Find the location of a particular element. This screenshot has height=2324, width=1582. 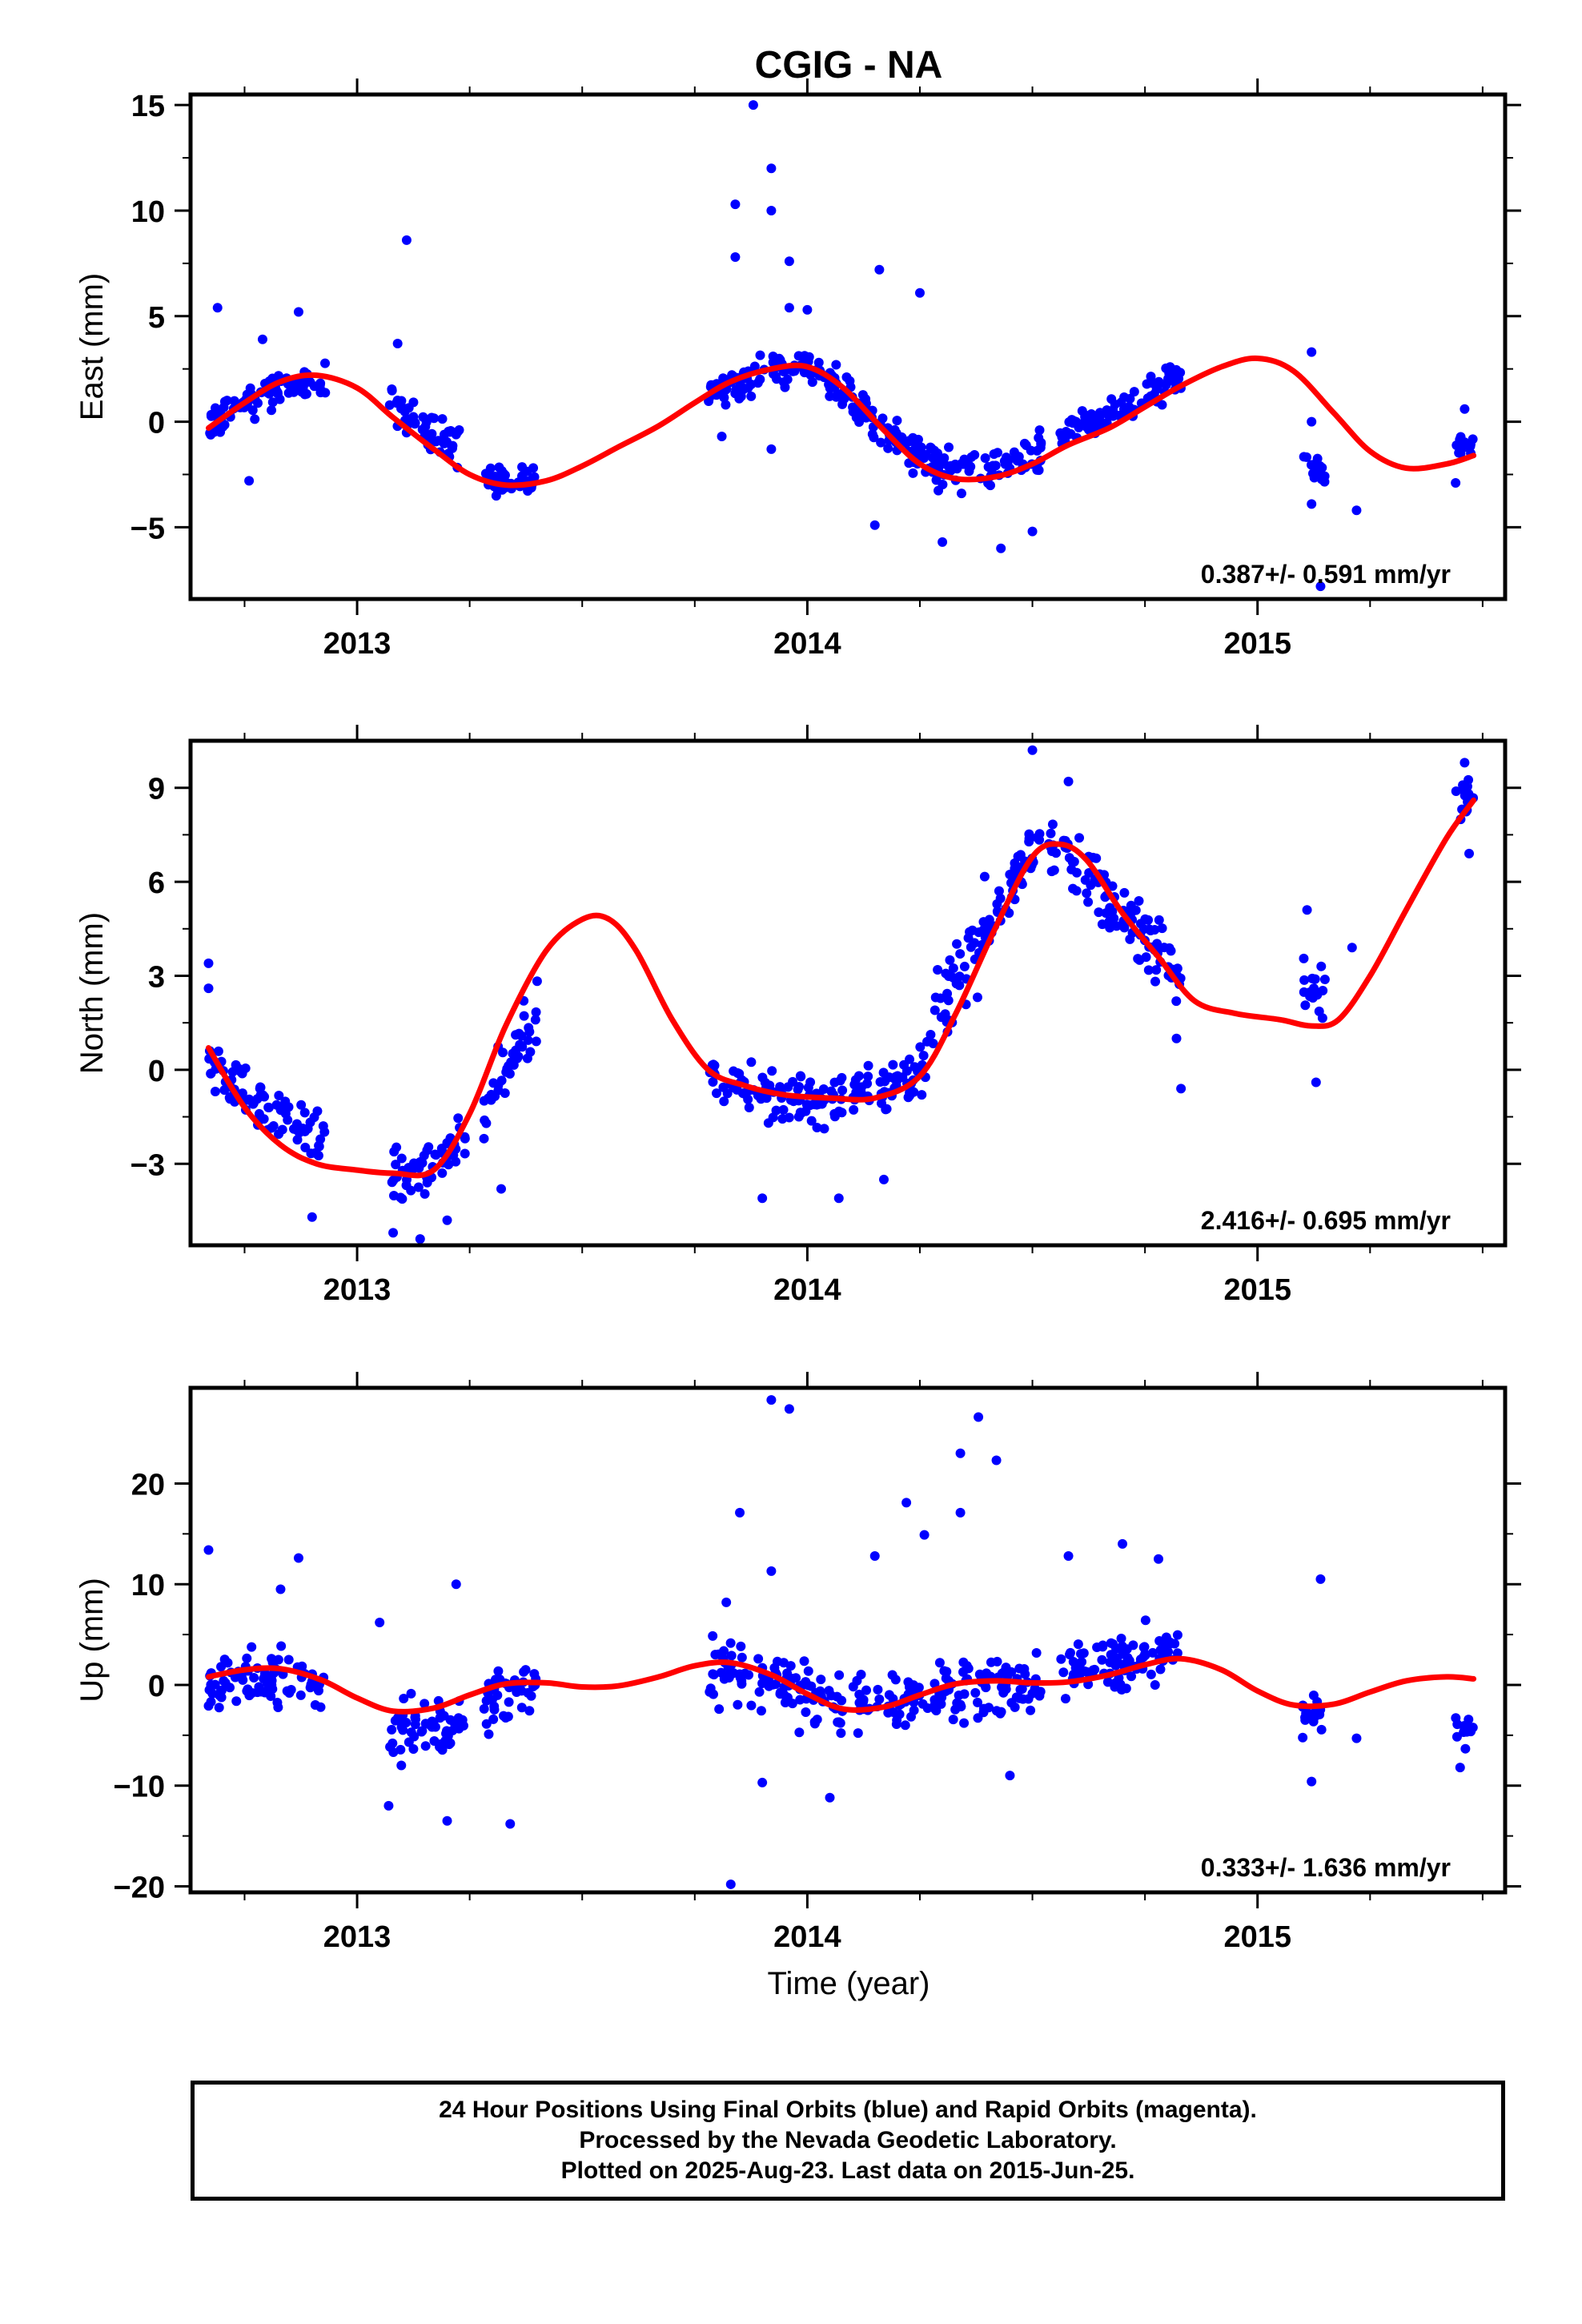

x-tick-label: 2014 is located at coordinates (807, 644).